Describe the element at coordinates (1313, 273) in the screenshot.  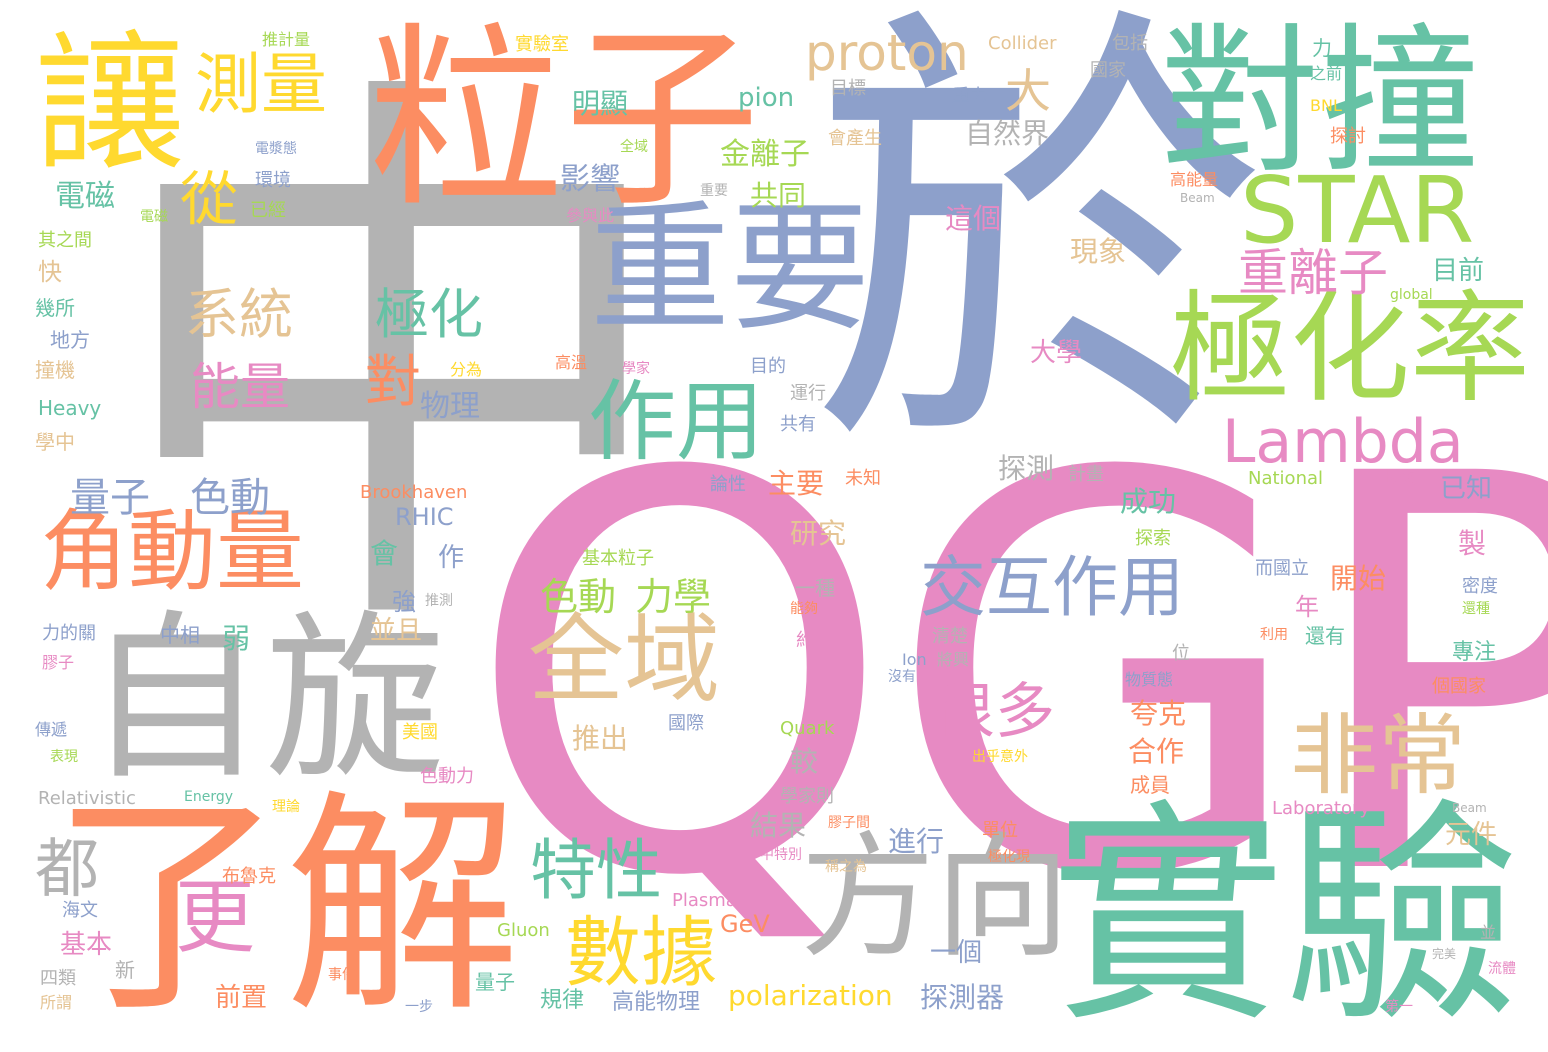
I see `word: 重離子` at that location.